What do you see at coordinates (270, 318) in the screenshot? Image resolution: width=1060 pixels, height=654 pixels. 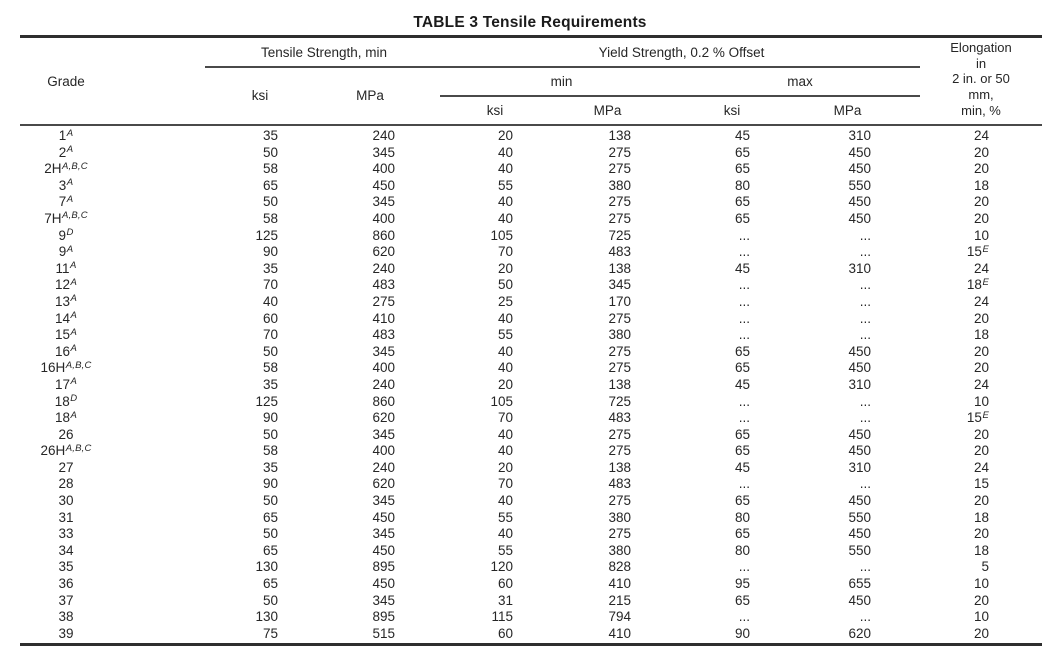 I see `cell-tensile-ksi: 60` at bounding box center [270, 318].